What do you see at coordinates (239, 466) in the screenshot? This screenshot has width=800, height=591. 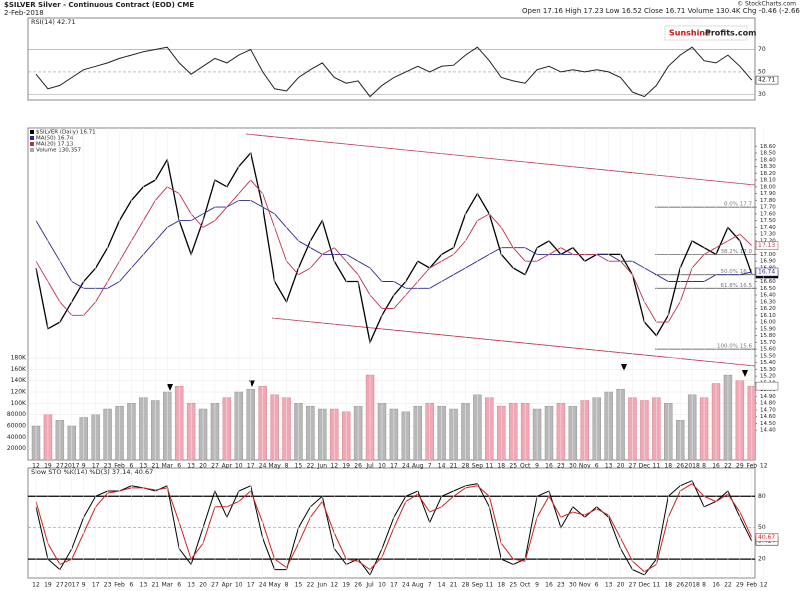 I see `x-tick-label: 10` at bounding box center [239, 466].